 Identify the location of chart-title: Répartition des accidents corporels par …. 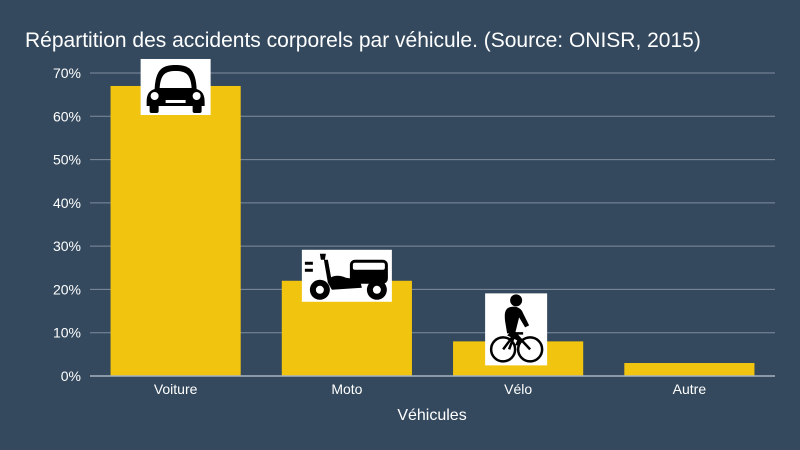
(363, 40).